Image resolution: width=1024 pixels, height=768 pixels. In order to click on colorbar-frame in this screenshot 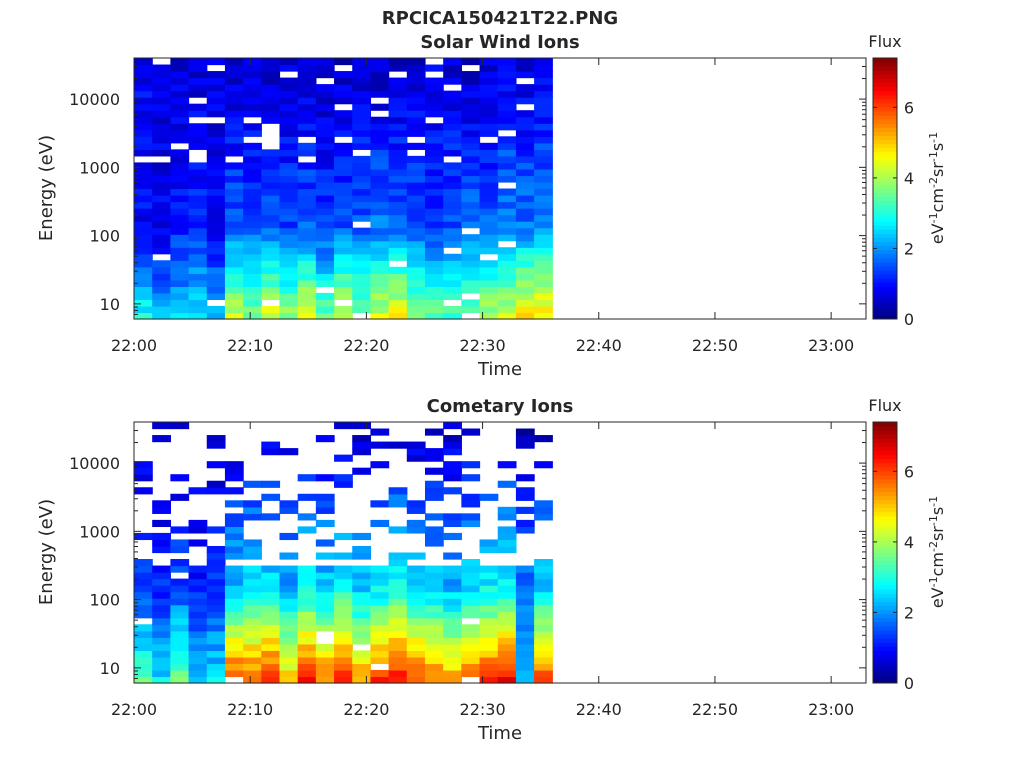, I will do `click(885, 188)`.